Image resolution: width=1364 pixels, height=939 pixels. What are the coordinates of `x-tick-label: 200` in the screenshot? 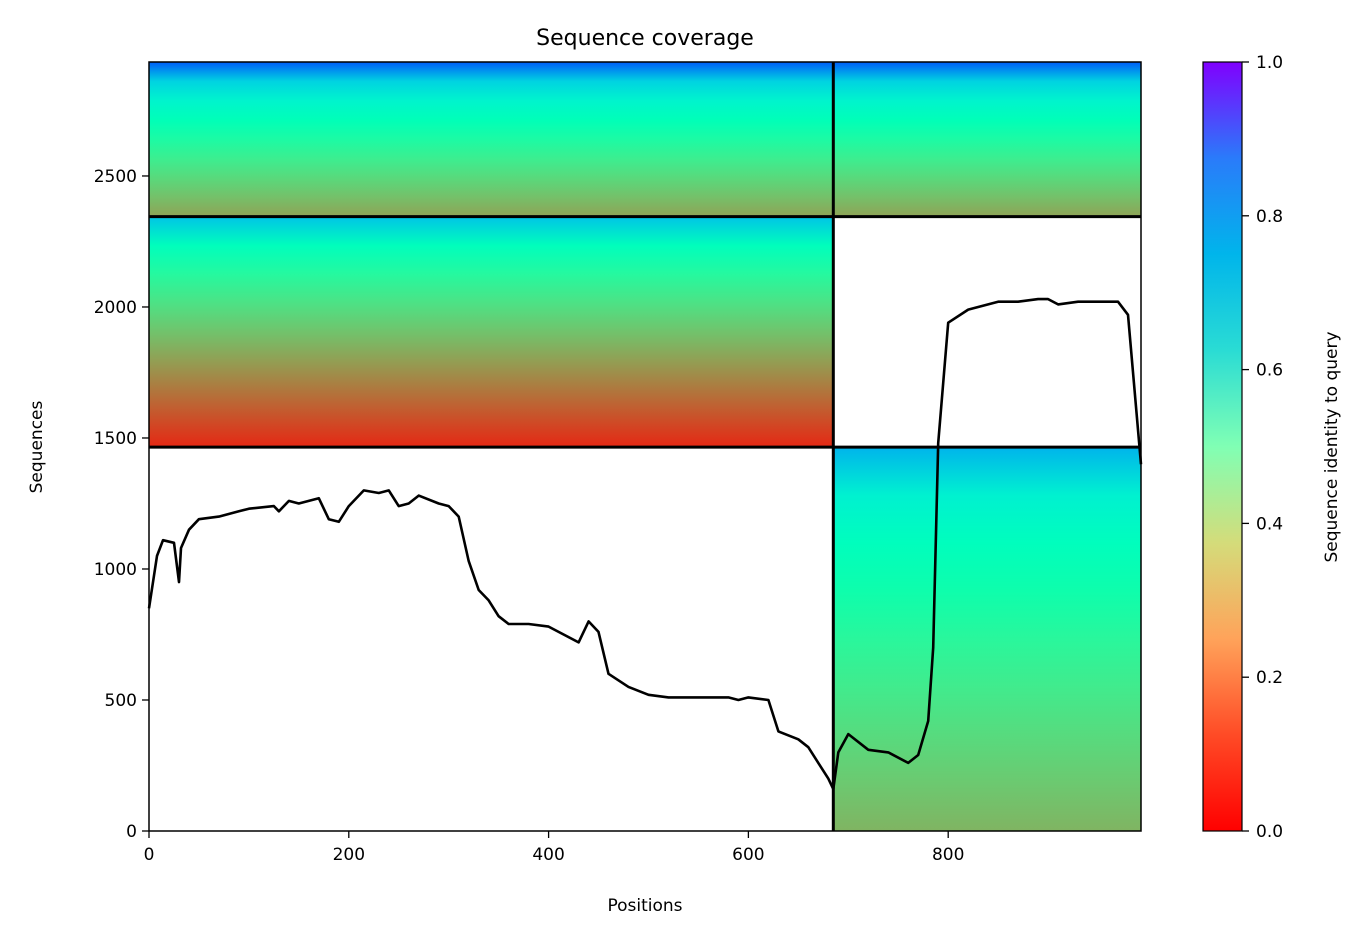 It's located at (349, 855).